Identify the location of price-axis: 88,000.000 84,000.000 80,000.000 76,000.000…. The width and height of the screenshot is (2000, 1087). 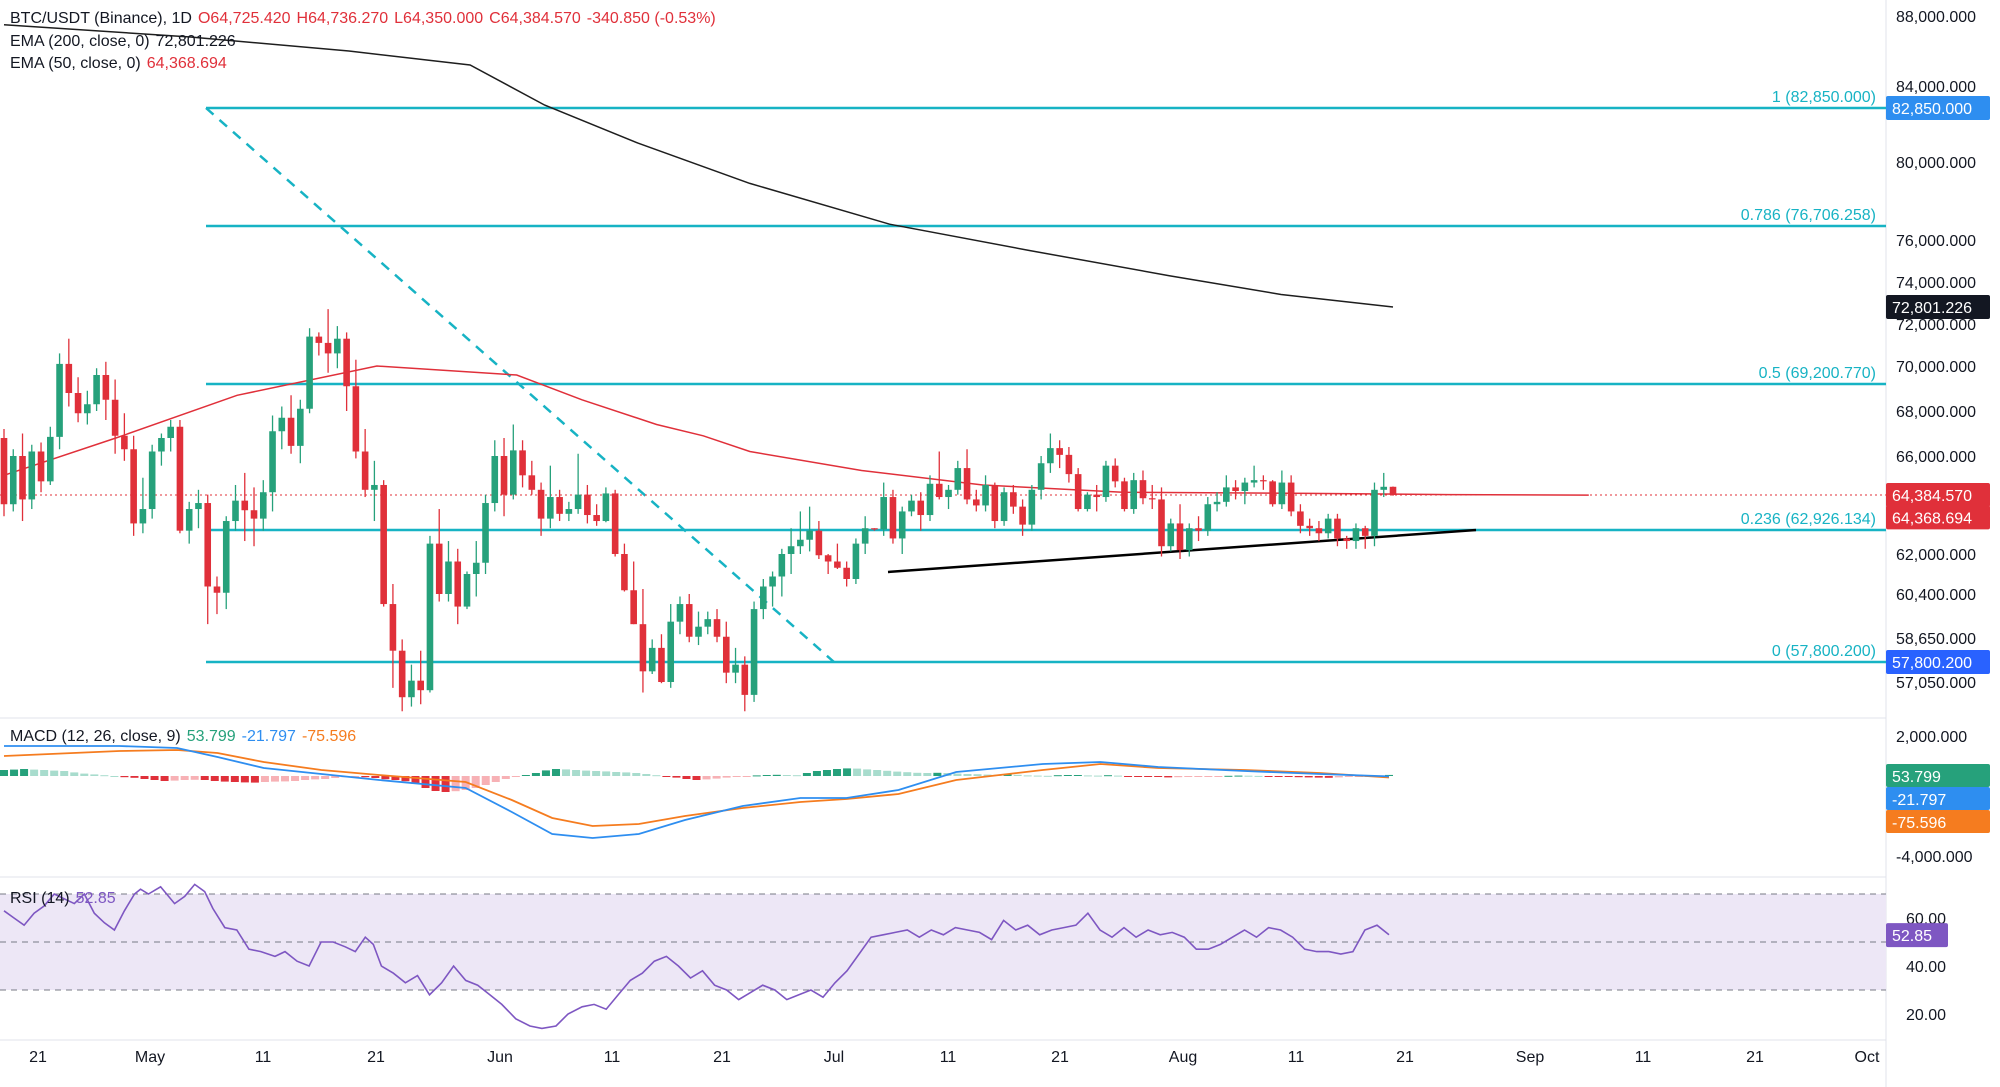
(1938, 350).